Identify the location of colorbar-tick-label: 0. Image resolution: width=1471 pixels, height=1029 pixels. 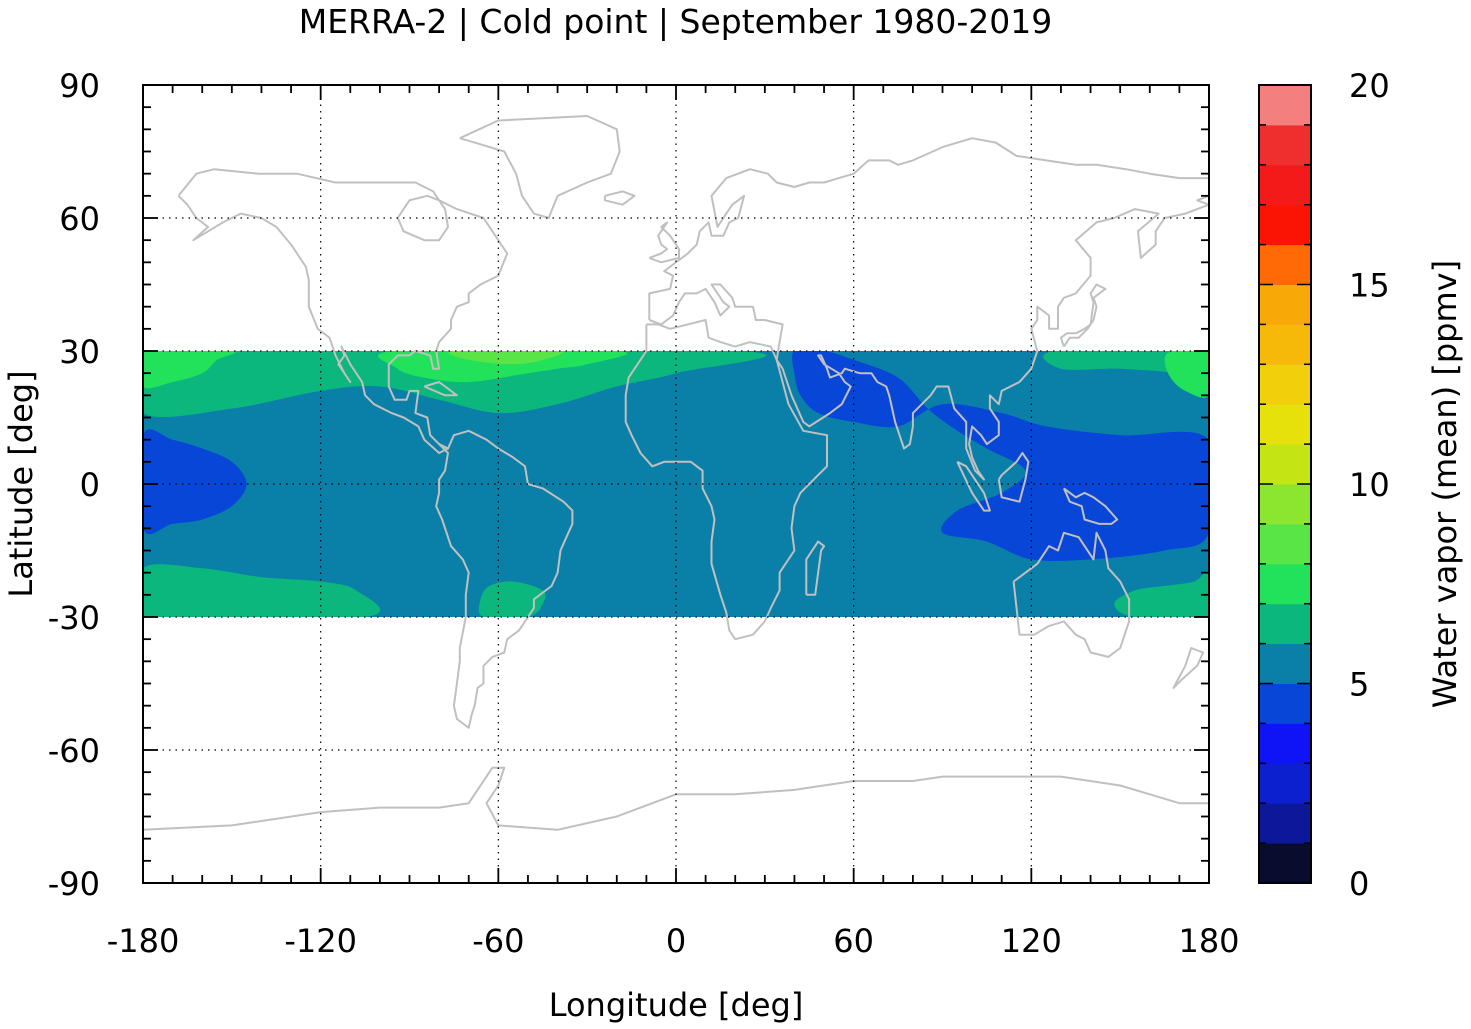
(1359, 884).